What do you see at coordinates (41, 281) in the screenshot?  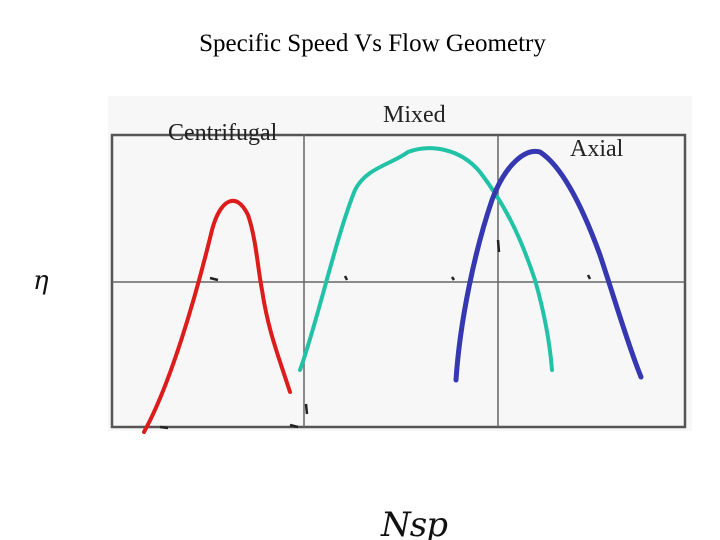 I see `y-axis-efficiency-symbol: η` at bounding box center [41, 281].